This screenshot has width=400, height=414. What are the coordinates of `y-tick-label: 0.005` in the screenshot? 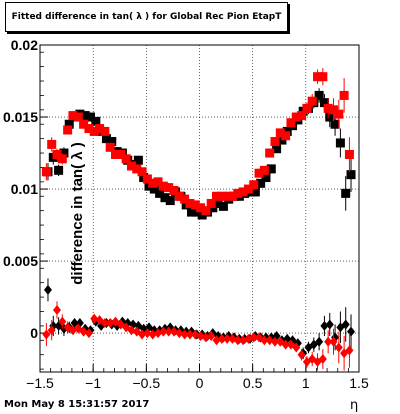 It's located at (20, 261).